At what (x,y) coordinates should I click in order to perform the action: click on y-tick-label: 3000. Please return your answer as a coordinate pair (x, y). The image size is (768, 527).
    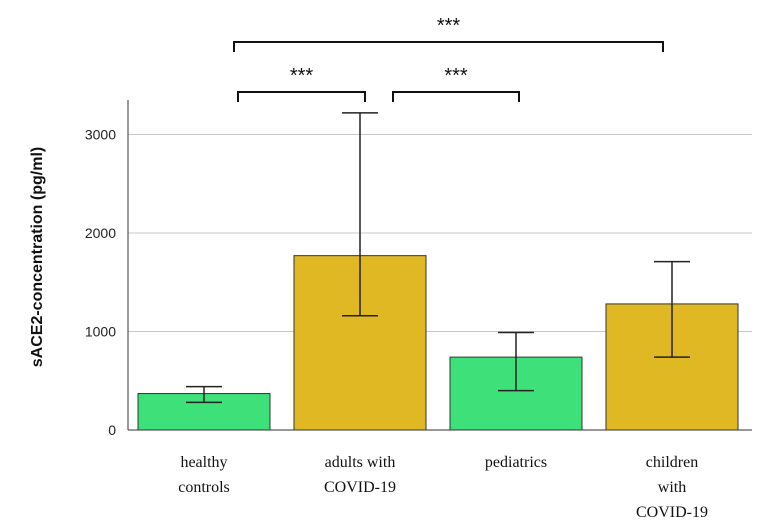
    Looking at the image, I should click on (100, 135).